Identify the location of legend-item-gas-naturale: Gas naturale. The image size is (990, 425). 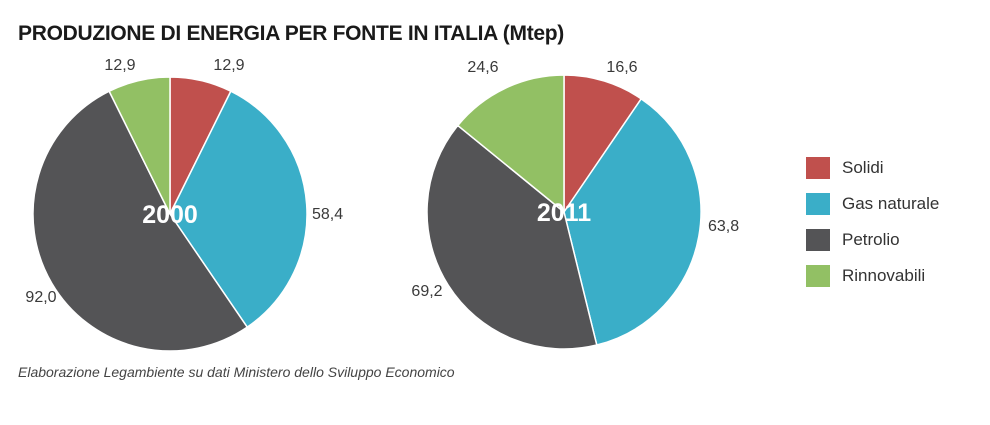
(872, 204).